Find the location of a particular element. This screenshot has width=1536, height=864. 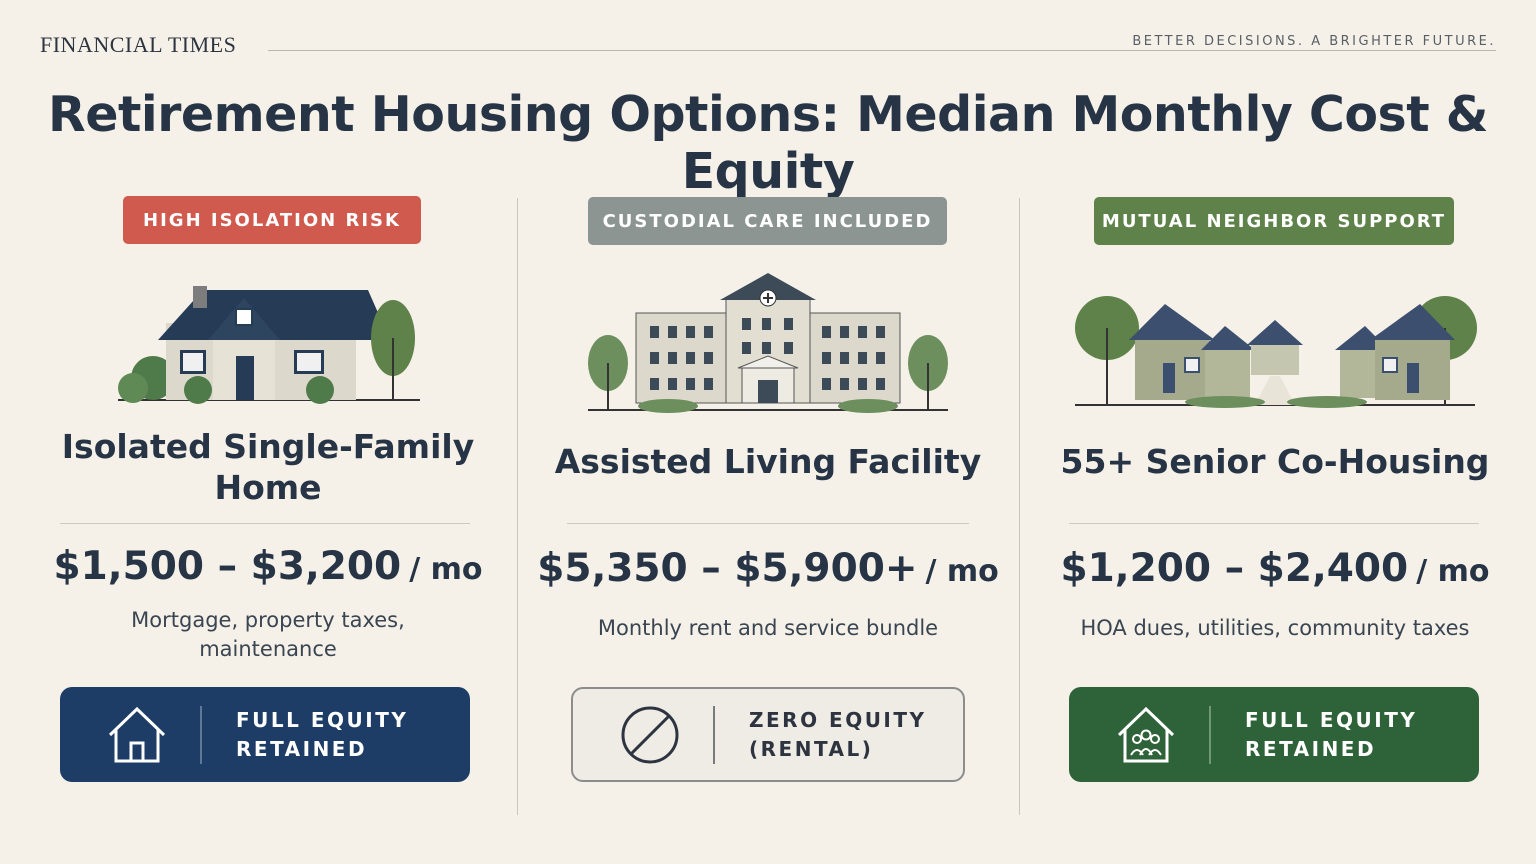

cost-description: Monthly rent and service bundle is located at coordinates (768, 628).